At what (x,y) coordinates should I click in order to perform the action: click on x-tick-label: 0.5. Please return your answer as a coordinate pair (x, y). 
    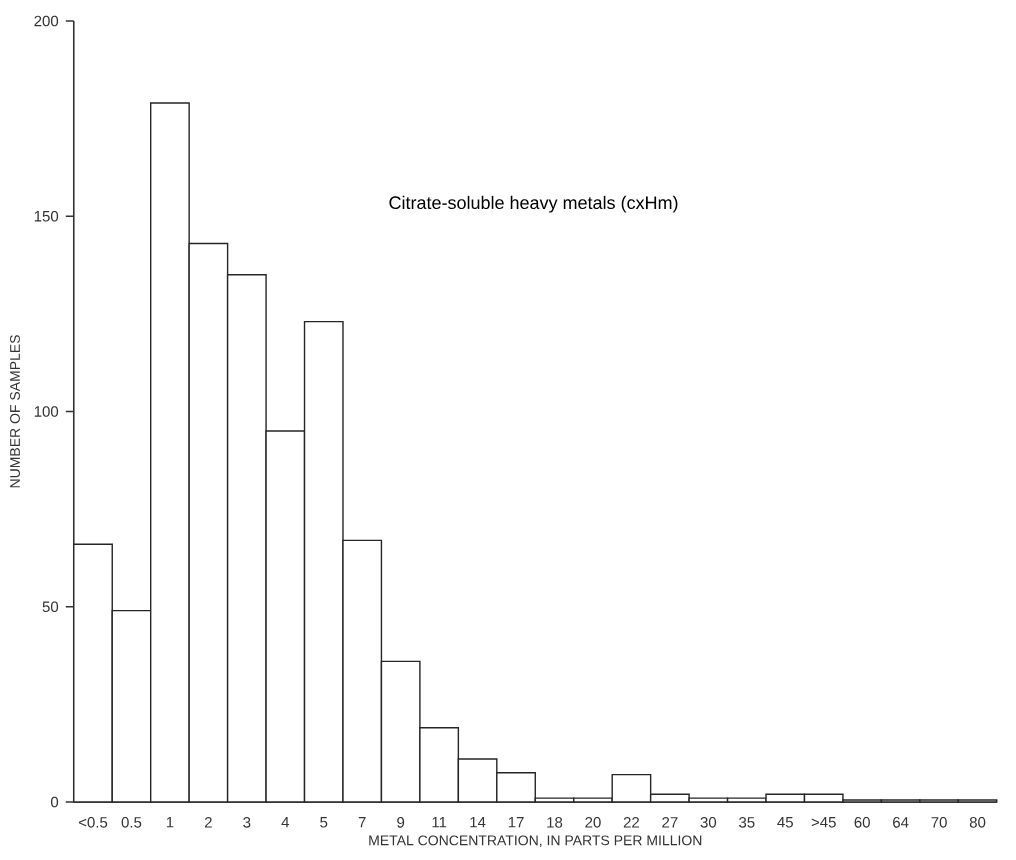
    Looking at the image, I should click on (131, 822).